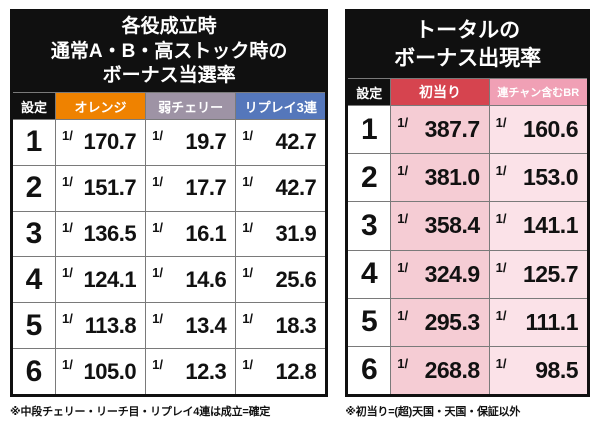  I want to click on value-cell: 1/358.4, so click(440, 226).